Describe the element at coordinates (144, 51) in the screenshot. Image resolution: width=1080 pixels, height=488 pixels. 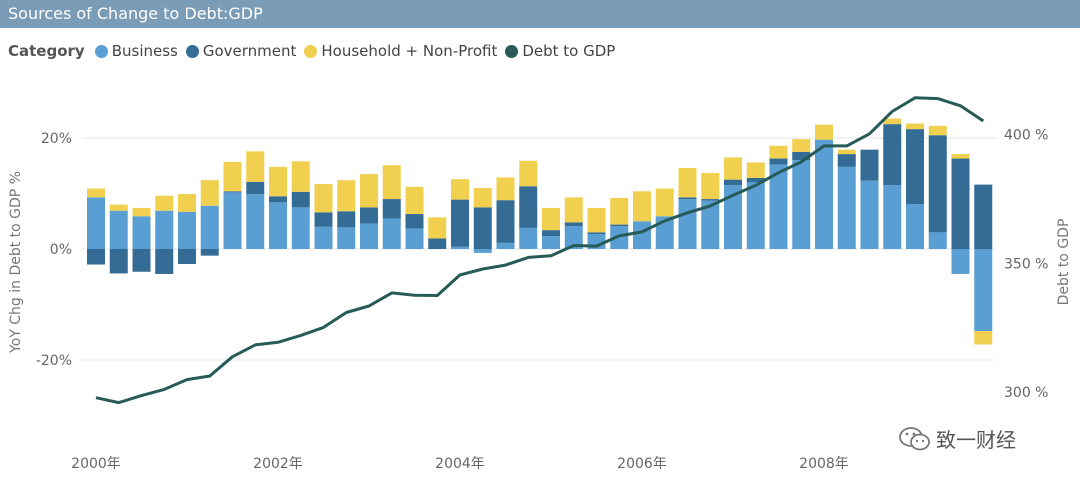
I see `legend-label-business: Business` at that location.